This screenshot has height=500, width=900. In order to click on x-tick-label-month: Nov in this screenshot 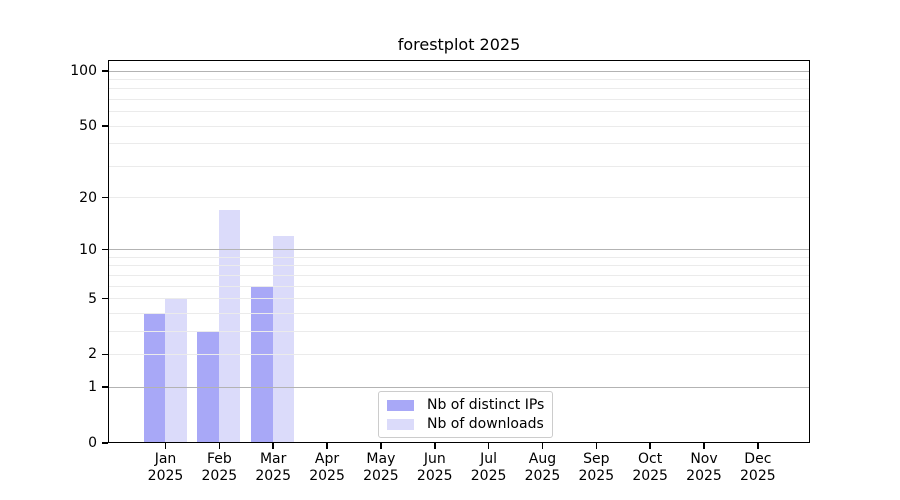, I will do `click(704, 459)`.